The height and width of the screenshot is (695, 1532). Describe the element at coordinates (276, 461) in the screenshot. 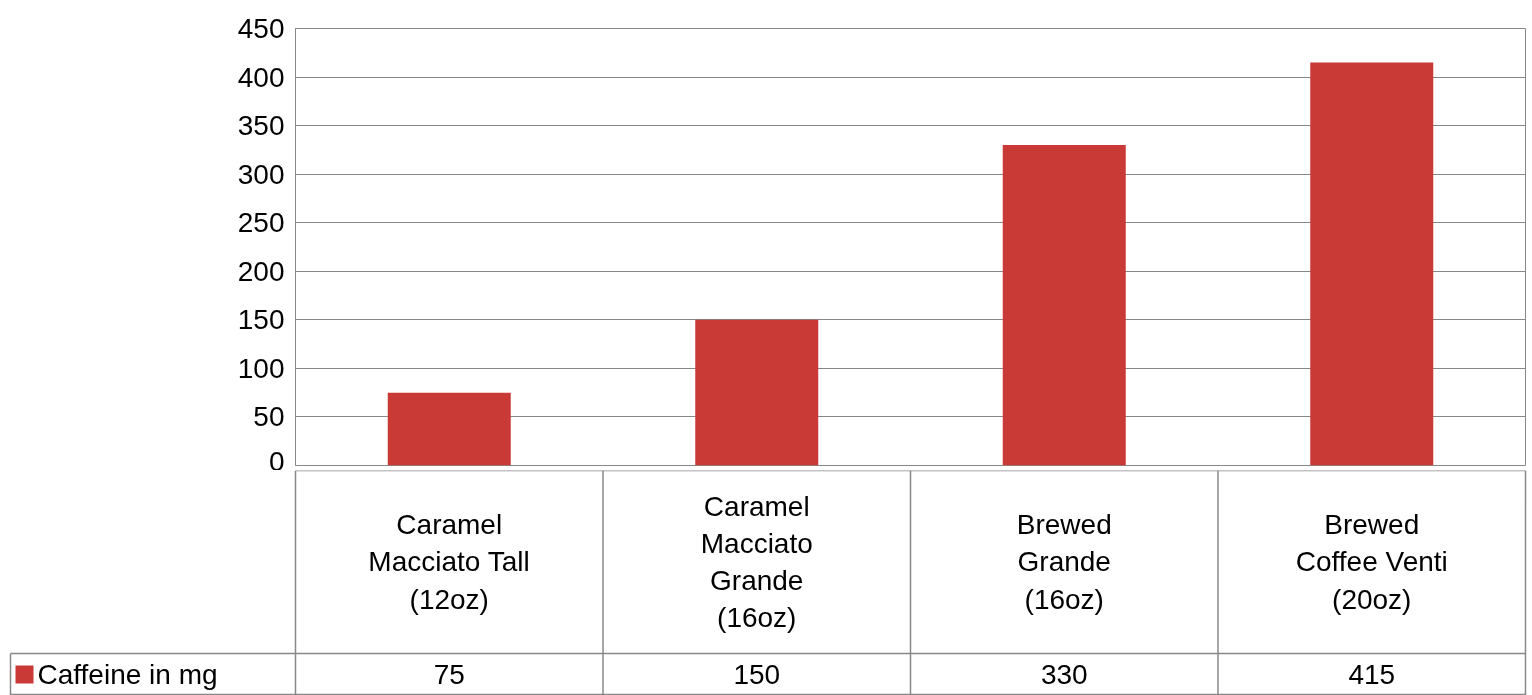

I see `y-tick-label: 0` at that location.